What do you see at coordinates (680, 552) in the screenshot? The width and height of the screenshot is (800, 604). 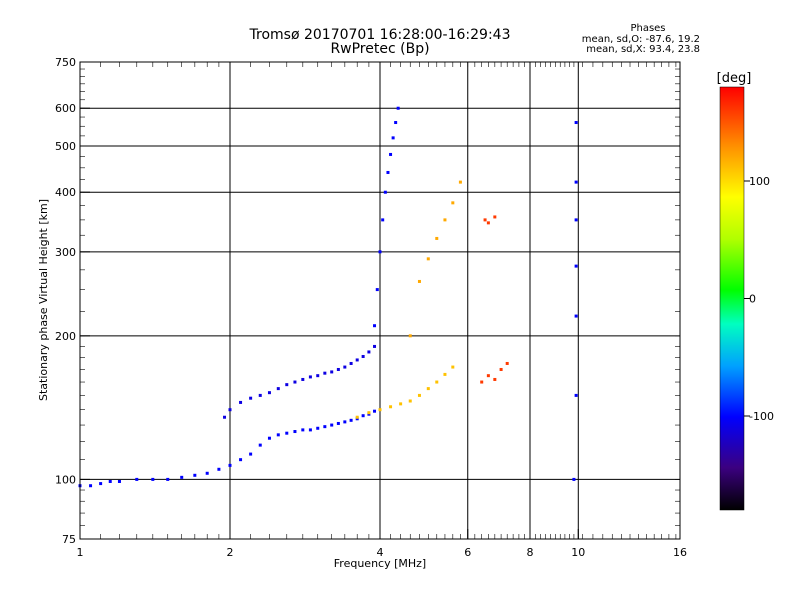 I see `x-tick-label: 16` at bounding box center [680, 552].